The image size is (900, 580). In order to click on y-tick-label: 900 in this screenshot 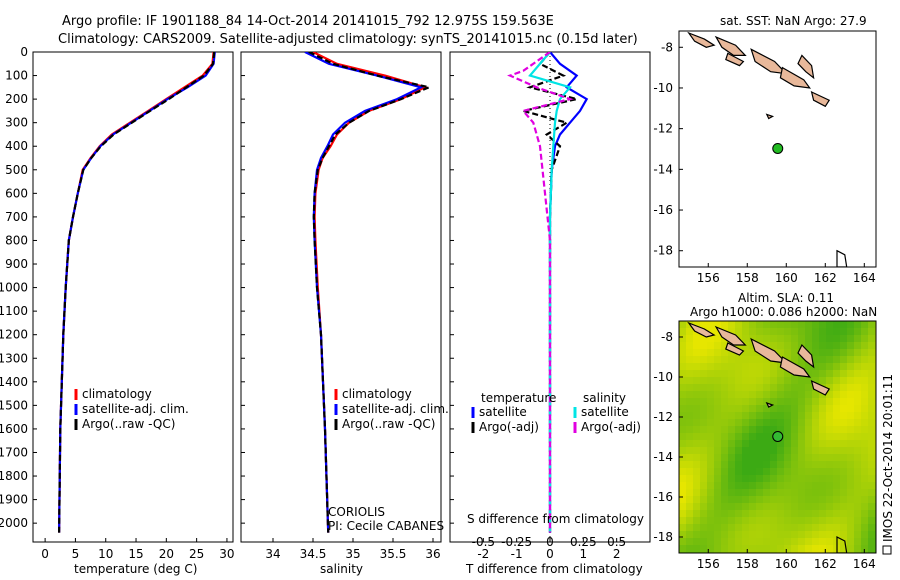, I will do `click(16, 264)`.